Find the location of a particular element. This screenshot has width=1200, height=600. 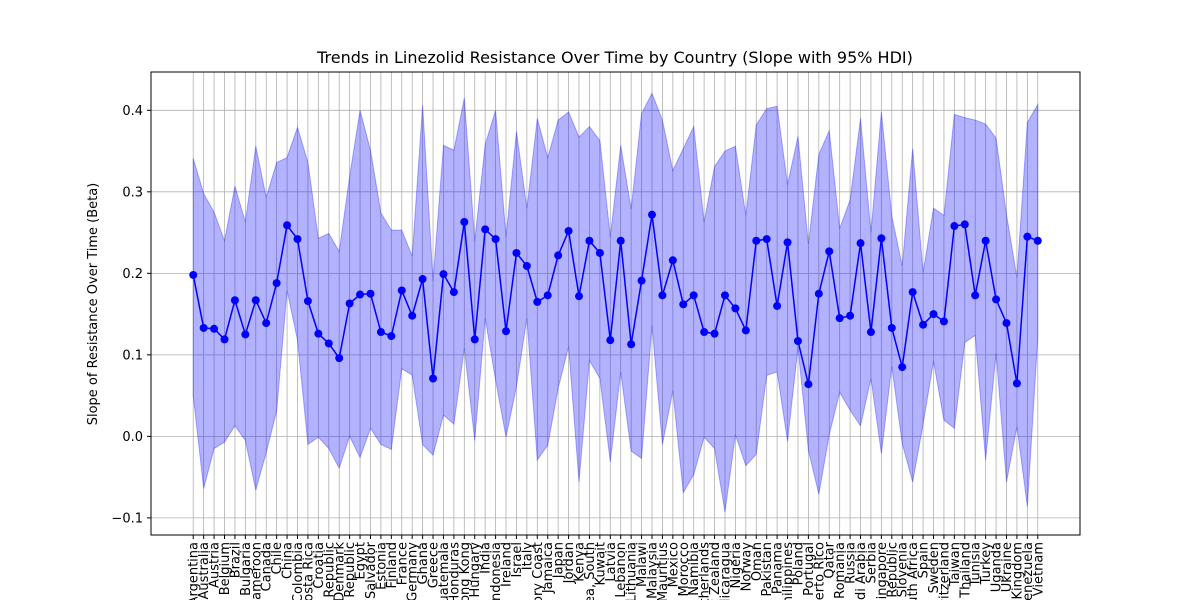

y-tick-label: 0.0 is located at coordinates (132, 437).